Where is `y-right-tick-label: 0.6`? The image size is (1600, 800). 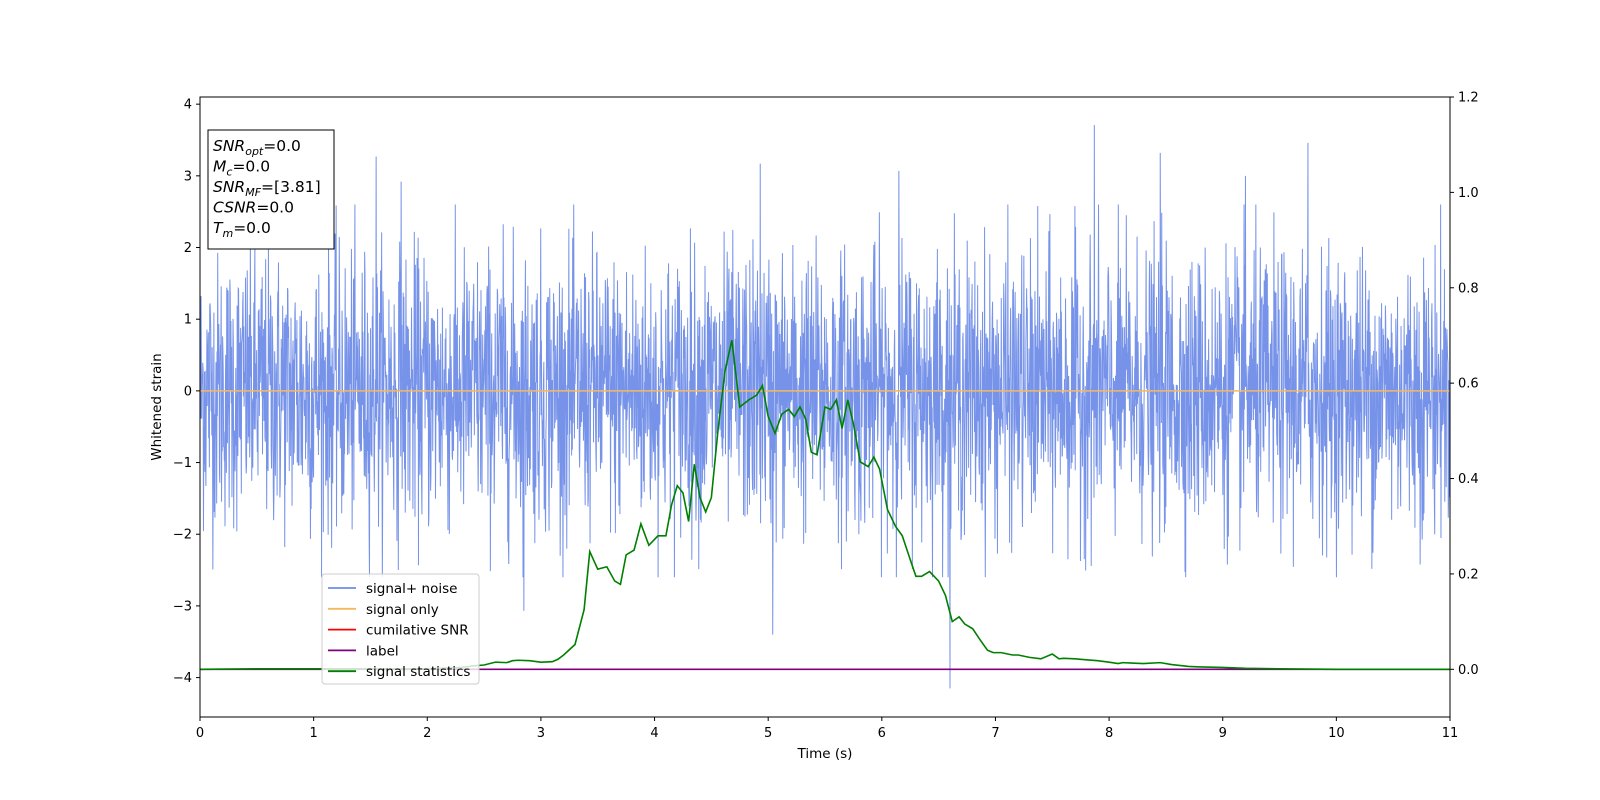
y-right-tick-label: 0.6 is located at coordinates (1468, 384).